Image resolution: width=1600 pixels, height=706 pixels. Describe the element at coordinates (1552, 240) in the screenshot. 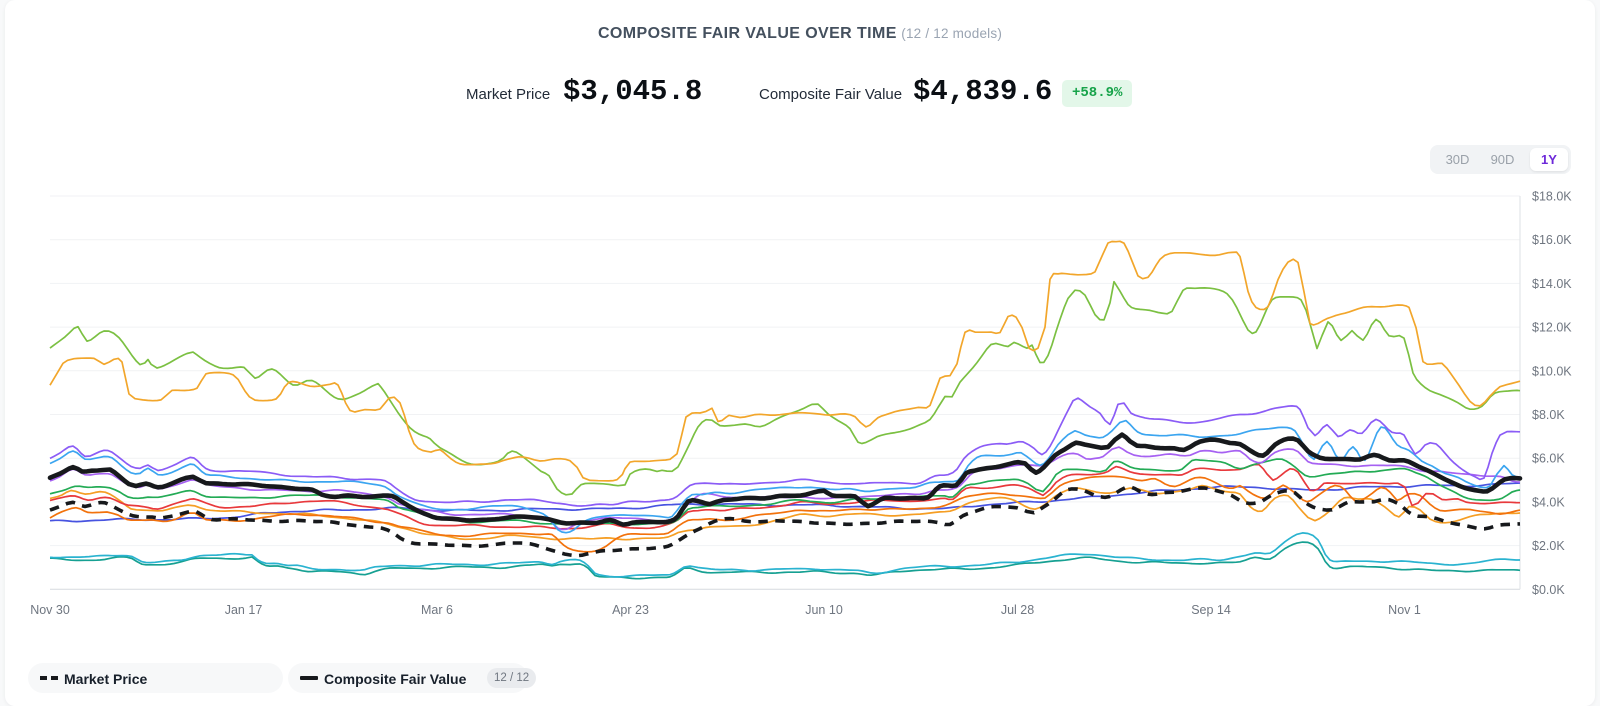

I see `svg-text: $16.0K` at that location.